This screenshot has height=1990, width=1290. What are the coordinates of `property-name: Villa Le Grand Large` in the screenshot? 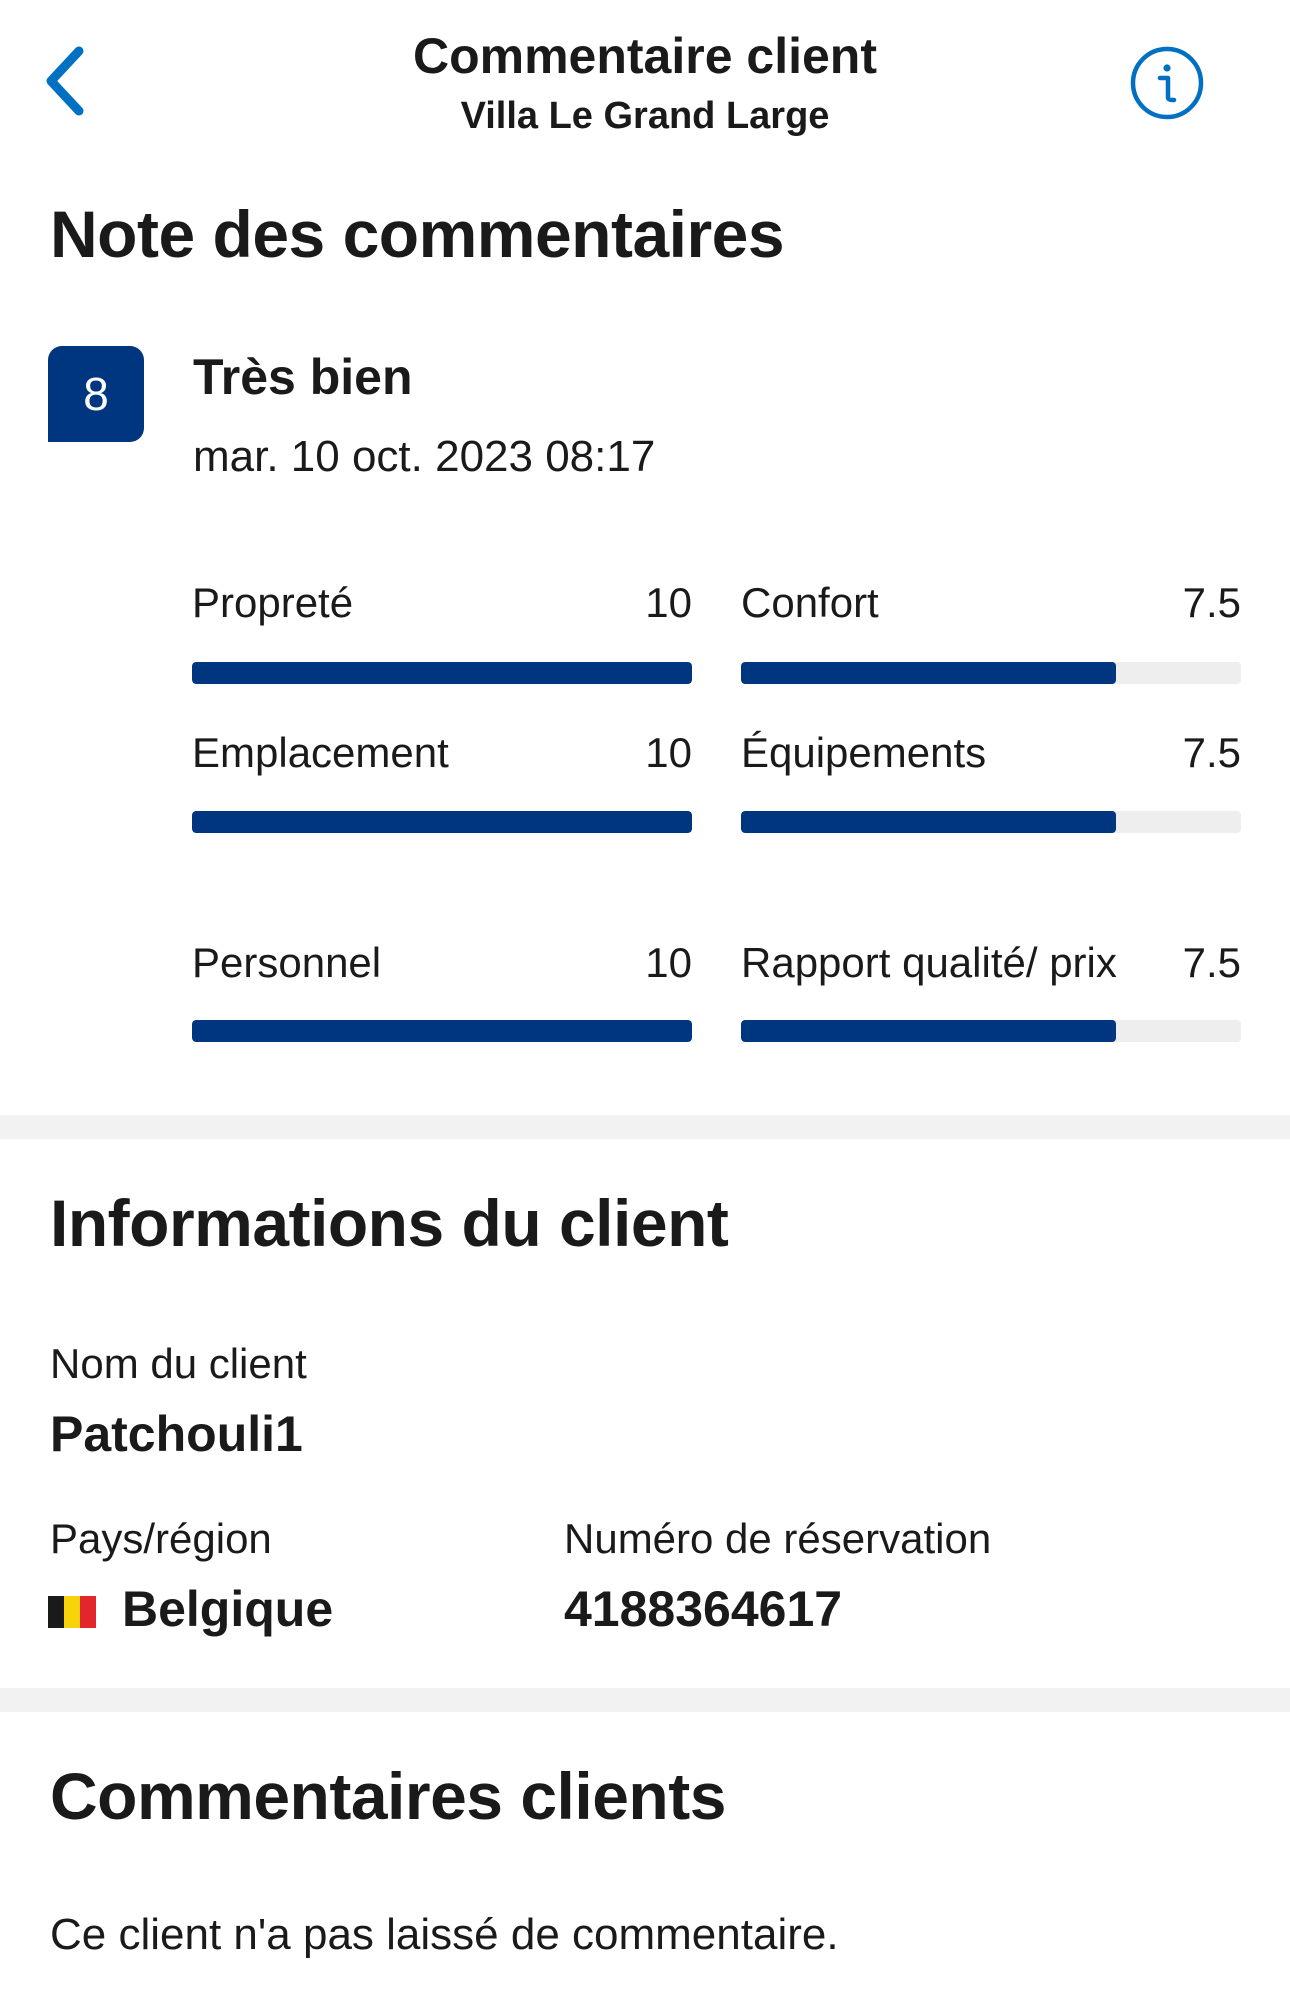 It's located at (645, 116).